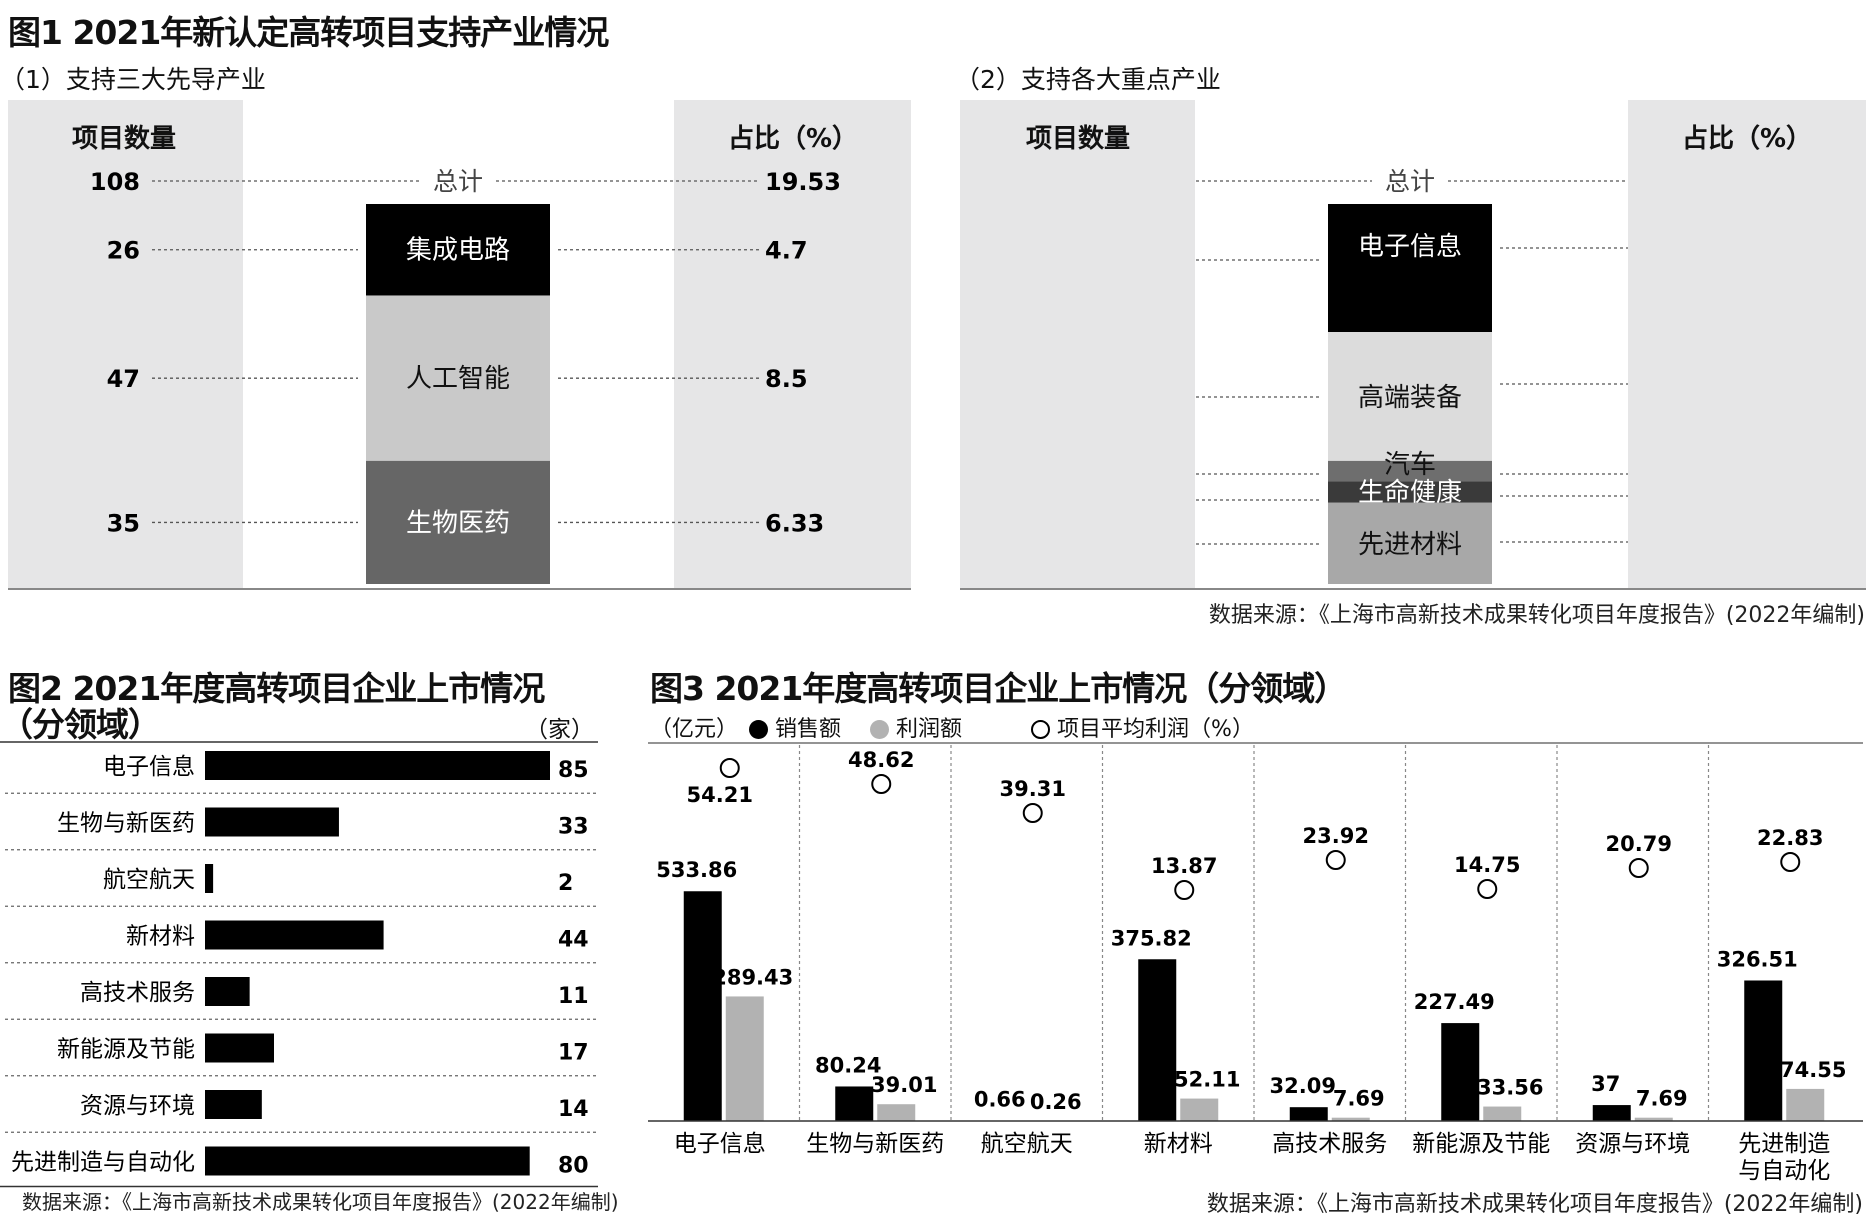  Describe the element at coordinates (1088, 79) in the screenshot. I see `fig1-right-subtitle: （2）支持各大重点产业` at that location.